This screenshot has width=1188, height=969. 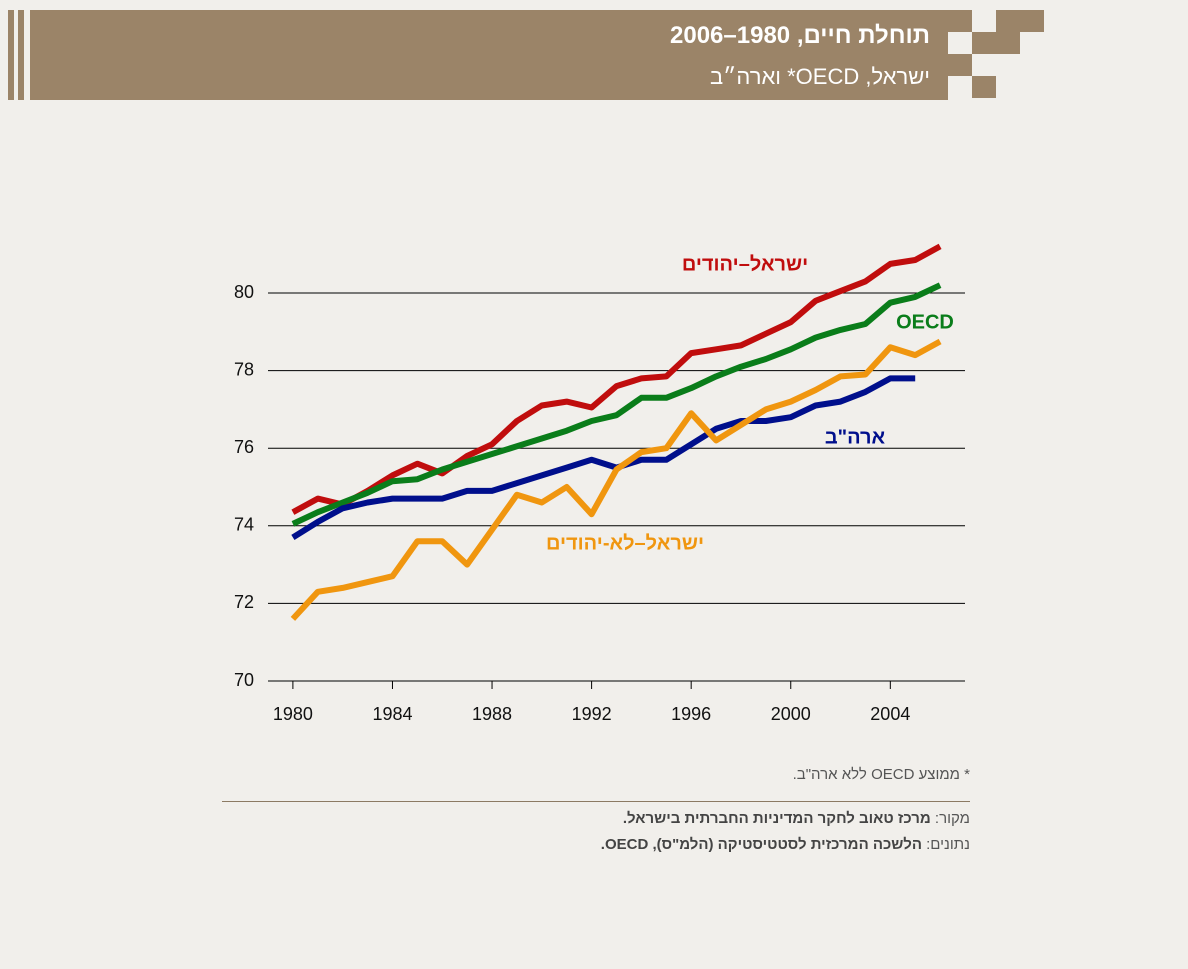 What do you see at coordinates (691, 714) in the screenshot?
I see `x-tick-label: 1996` at bounding box center [691, 714].